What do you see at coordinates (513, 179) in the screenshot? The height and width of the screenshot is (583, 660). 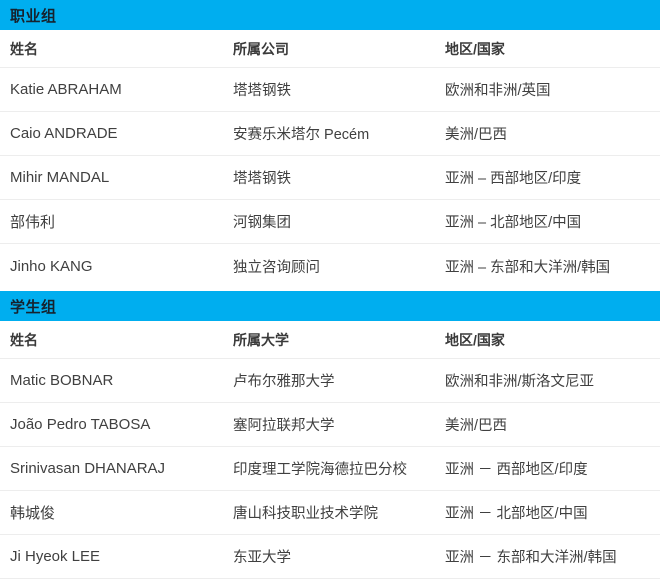 I see `cell-region: 亚洲 – 西部地区/印度` at bounding box center [513, 179].